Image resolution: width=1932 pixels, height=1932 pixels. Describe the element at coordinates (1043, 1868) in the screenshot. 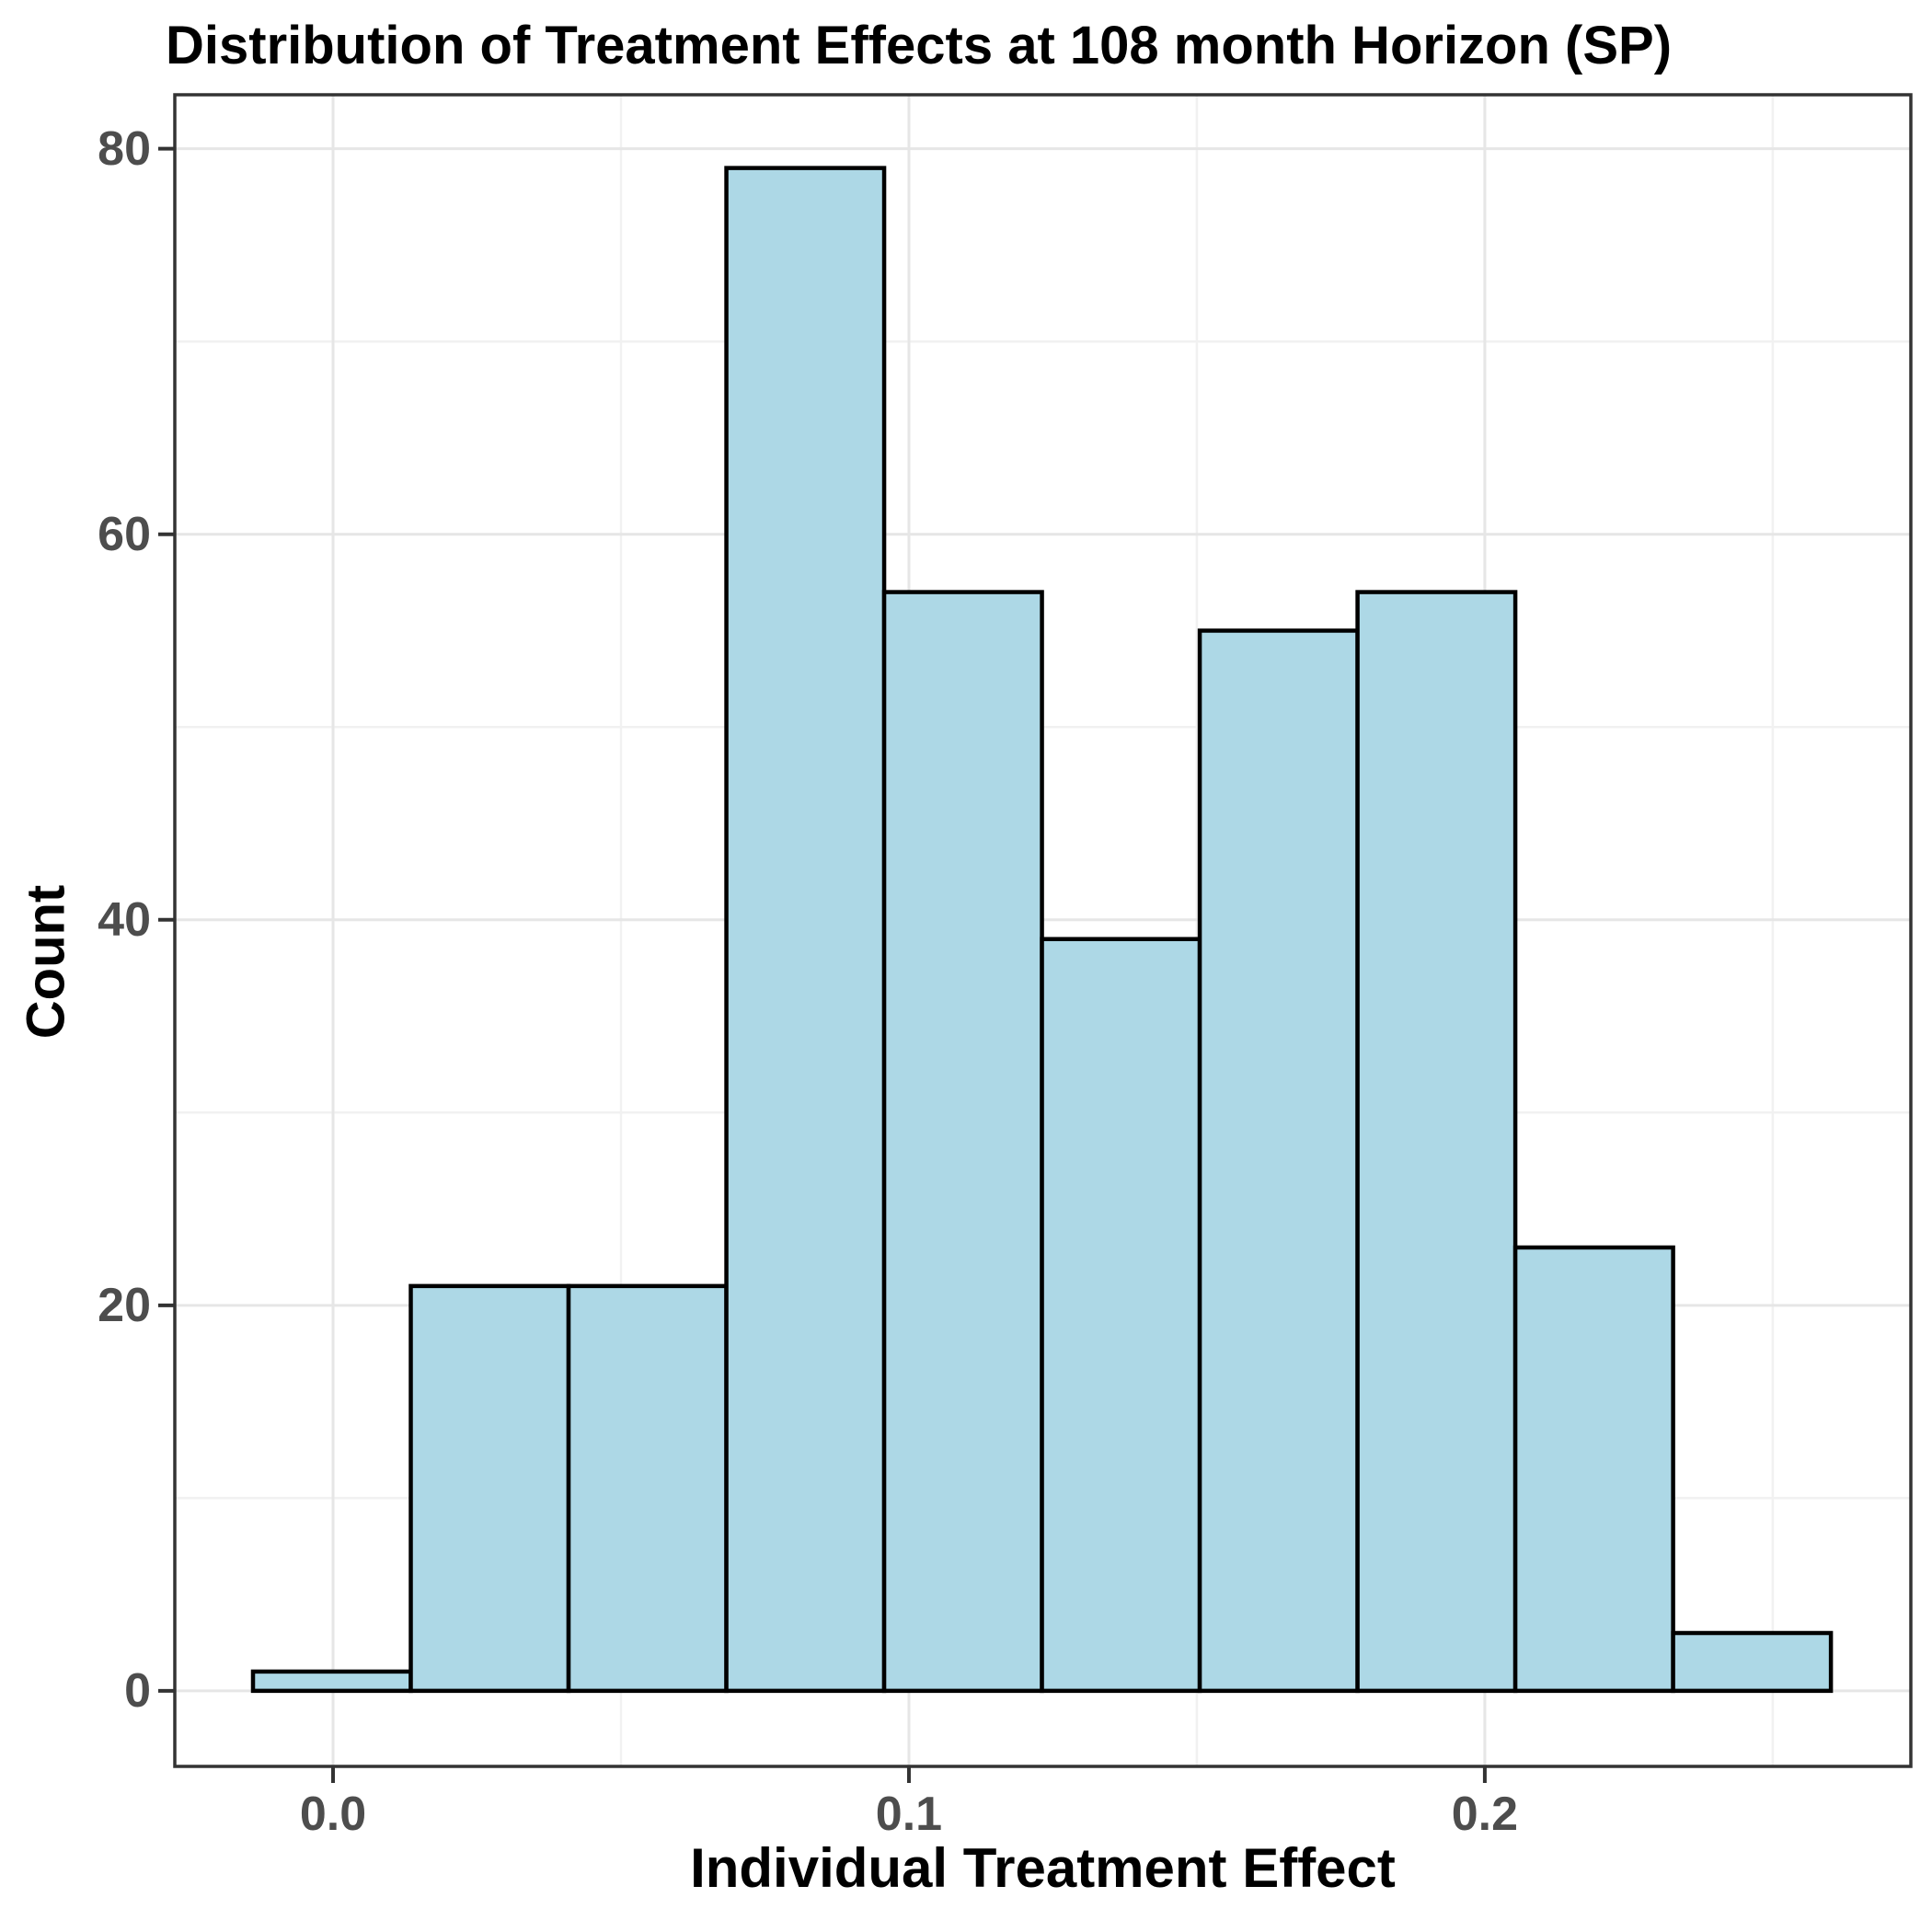

I see `x-axis-title: Individual Treatment Effect` at that location.